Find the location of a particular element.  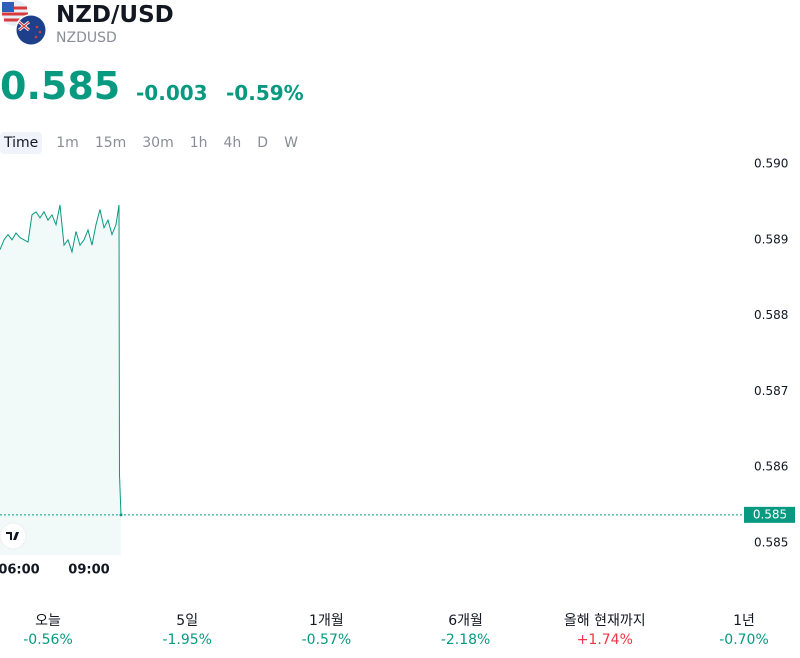

change: -0.003 is located at coordinates (172, 93).